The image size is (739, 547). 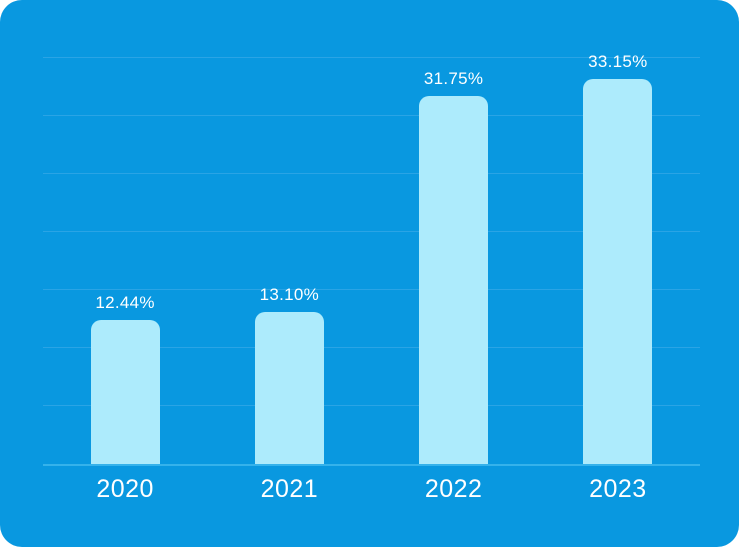 What do you see at coordinates (454, 279) in the screenshot?
I see `bar-2022` at bounding box center [454, 279].